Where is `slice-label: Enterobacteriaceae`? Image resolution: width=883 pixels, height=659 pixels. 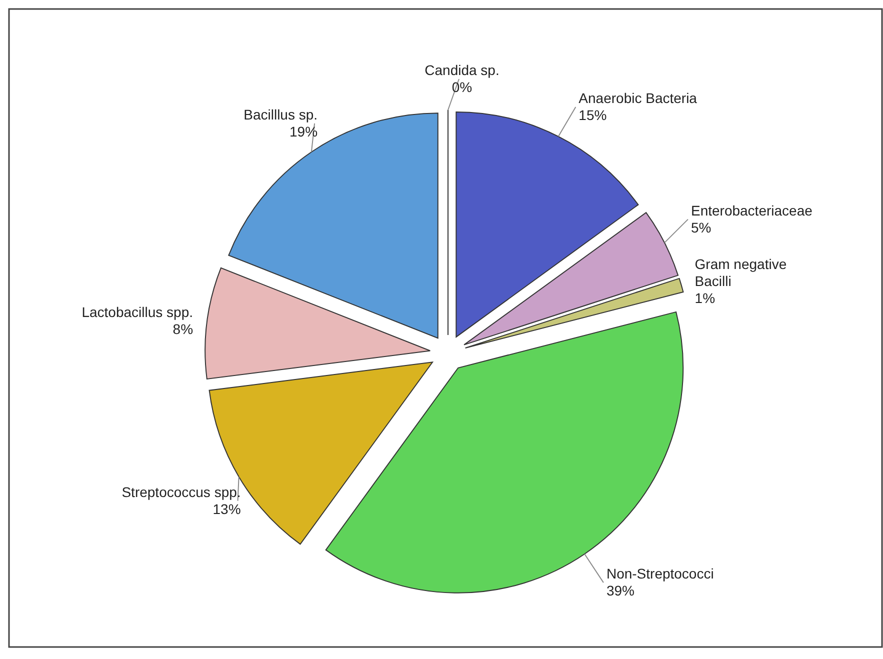
slice-label: Enterobacteriaceae is located at coordinates (751, 210).